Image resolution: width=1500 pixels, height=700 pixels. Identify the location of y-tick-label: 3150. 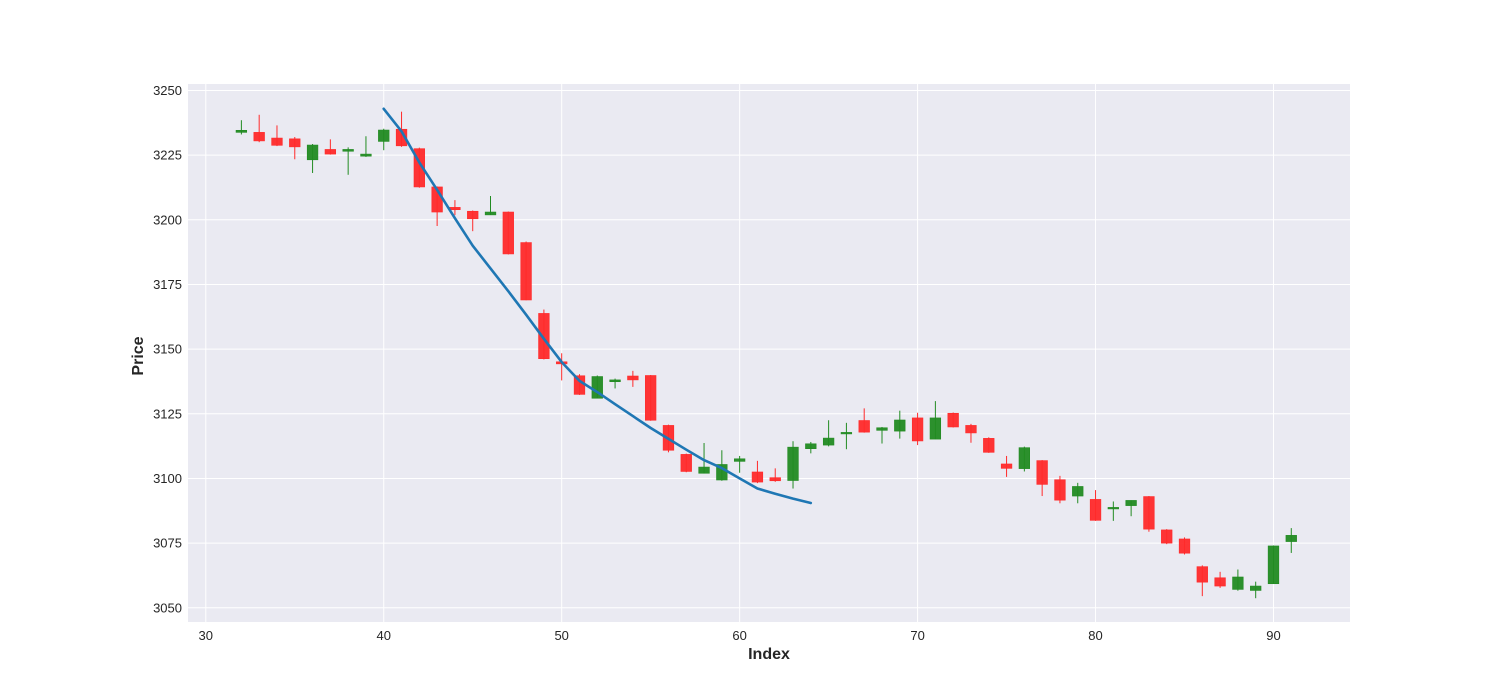
(167, 349).